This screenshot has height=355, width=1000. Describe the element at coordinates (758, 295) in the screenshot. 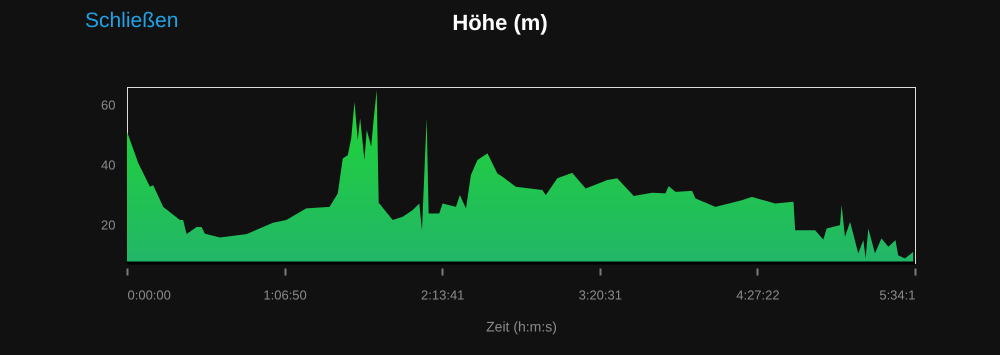

I see `x-tick-label: 4:27:22` at that location.